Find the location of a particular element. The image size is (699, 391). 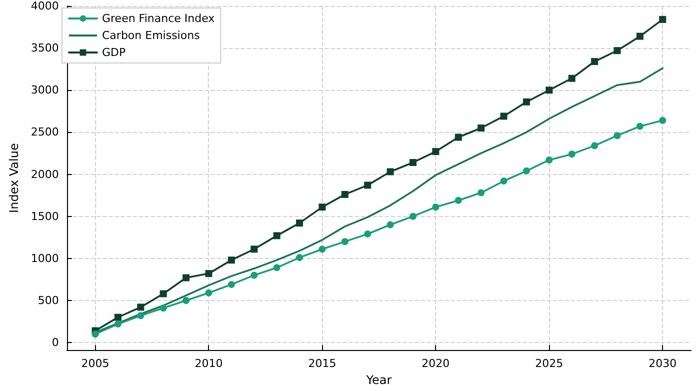

y-axis-title: Index Value is located at coordinates (14, 178).